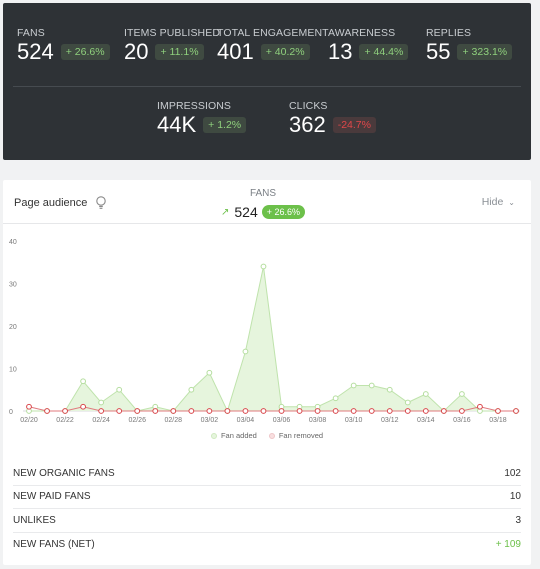  I want to click on x-tick-label: 02/26, so click(137, 420).